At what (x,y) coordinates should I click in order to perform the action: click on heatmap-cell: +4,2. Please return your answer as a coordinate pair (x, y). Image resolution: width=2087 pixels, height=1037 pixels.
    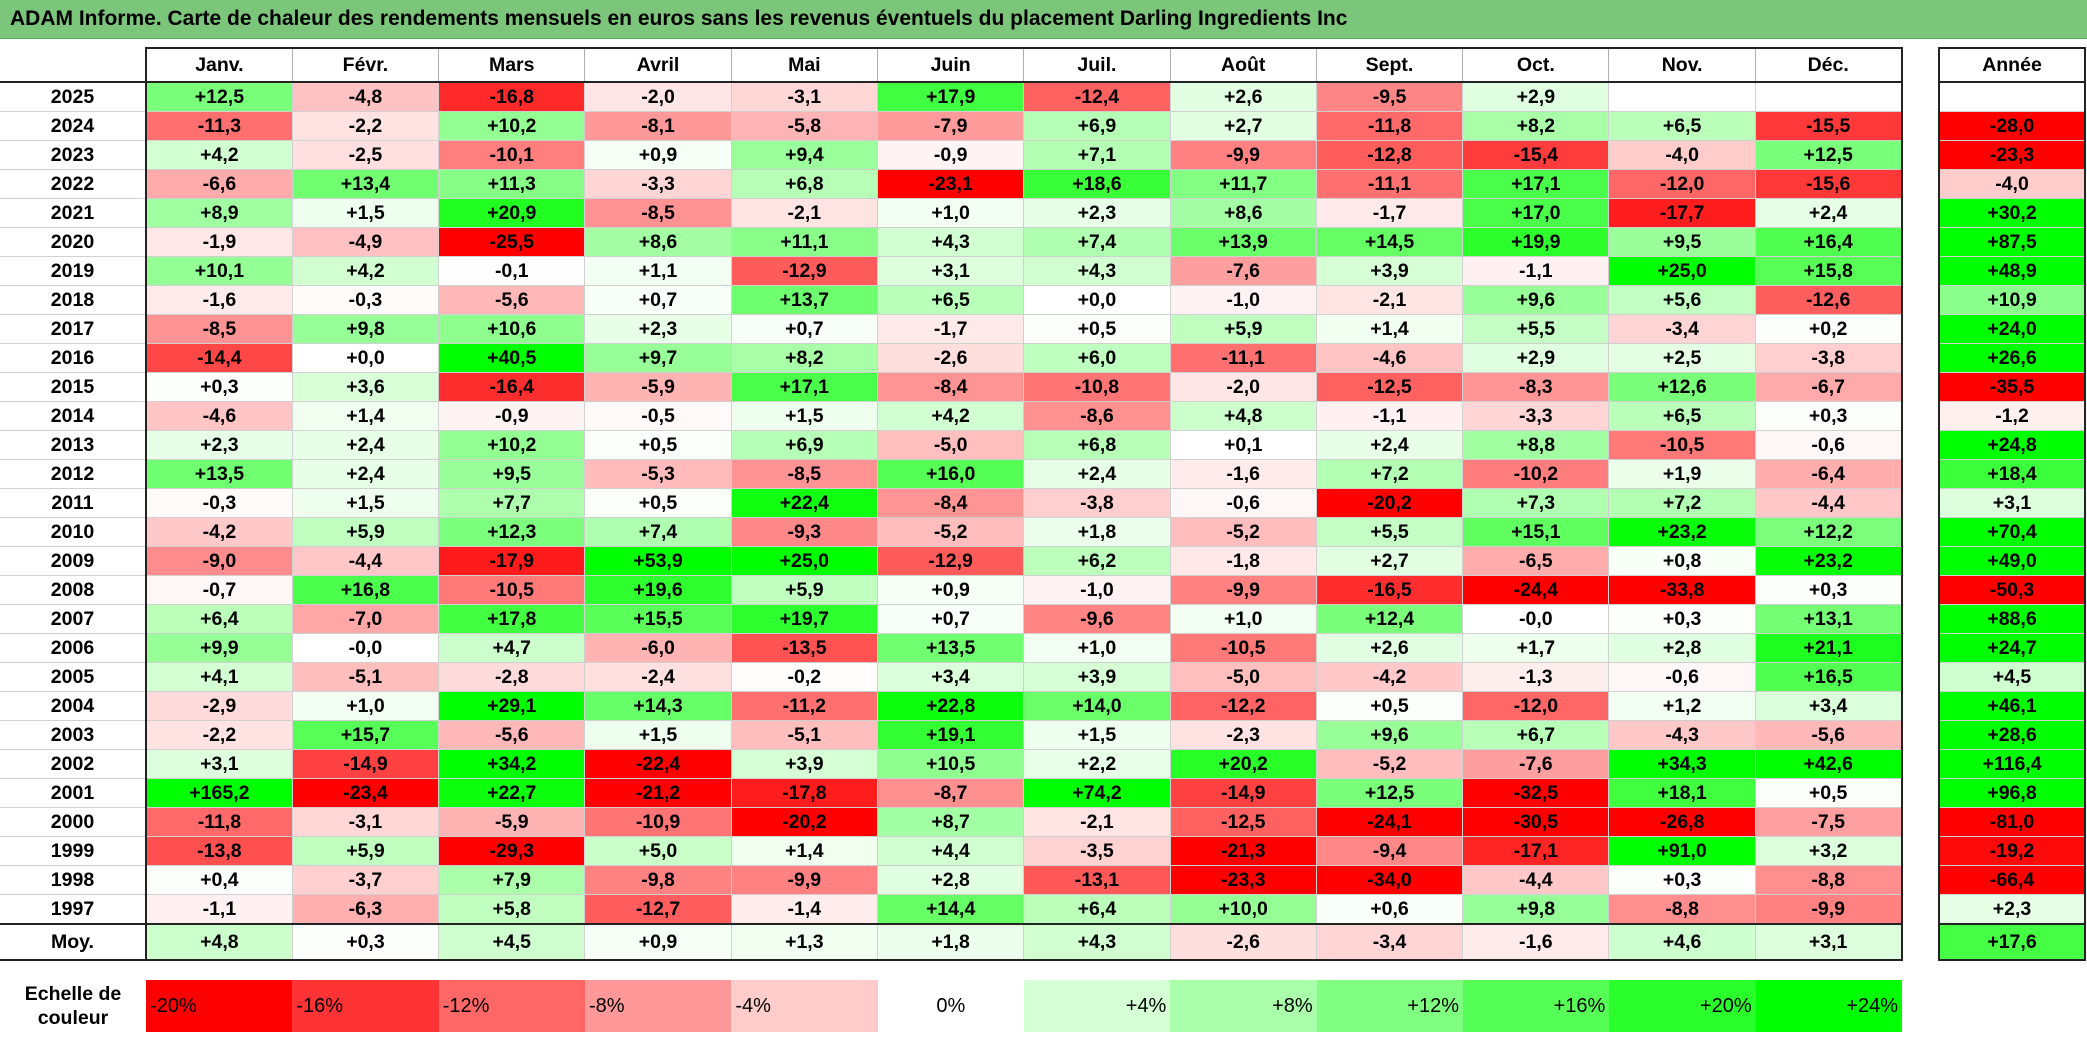
    Looking at the image, I should click on (950, 416).